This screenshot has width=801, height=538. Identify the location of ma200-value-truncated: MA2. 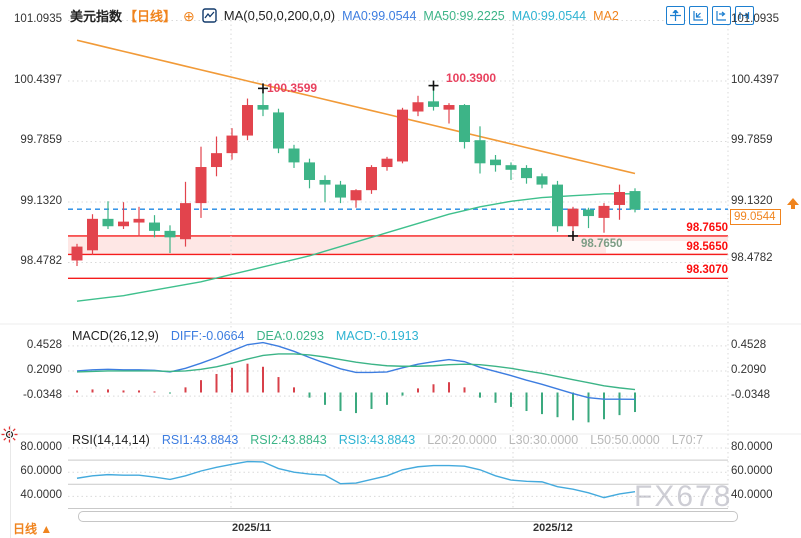
(606, 15).